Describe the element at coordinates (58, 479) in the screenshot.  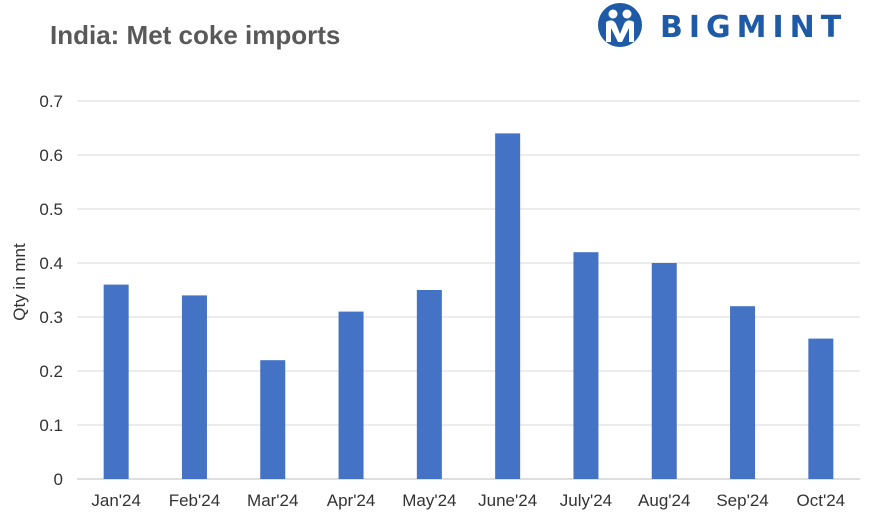
I see `y-tick-label: 0` at that location.